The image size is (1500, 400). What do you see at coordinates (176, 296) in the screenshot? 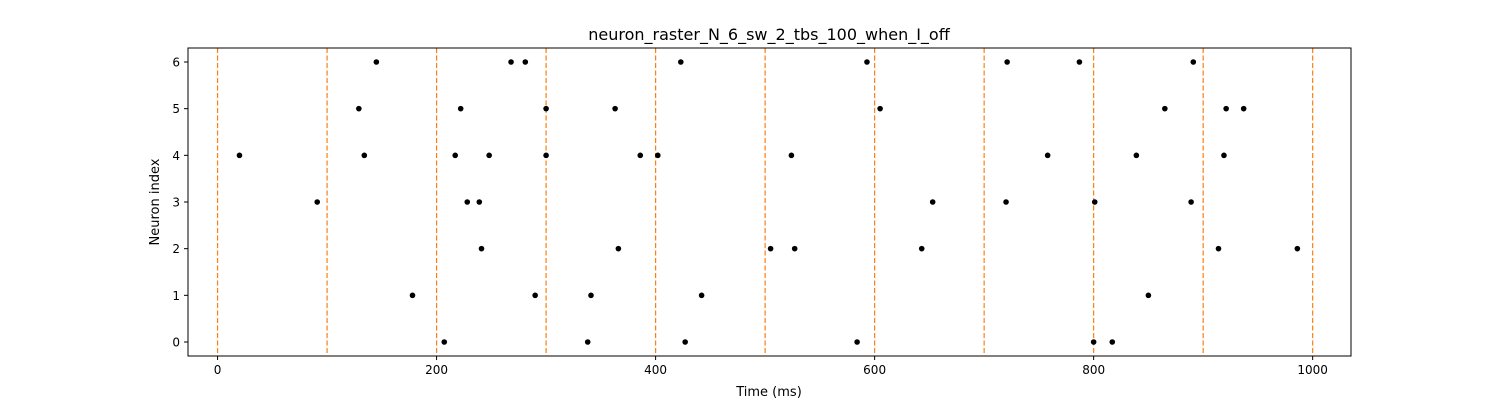
I see `y-tick-label-1: 1` at bounding box center [176, 296].